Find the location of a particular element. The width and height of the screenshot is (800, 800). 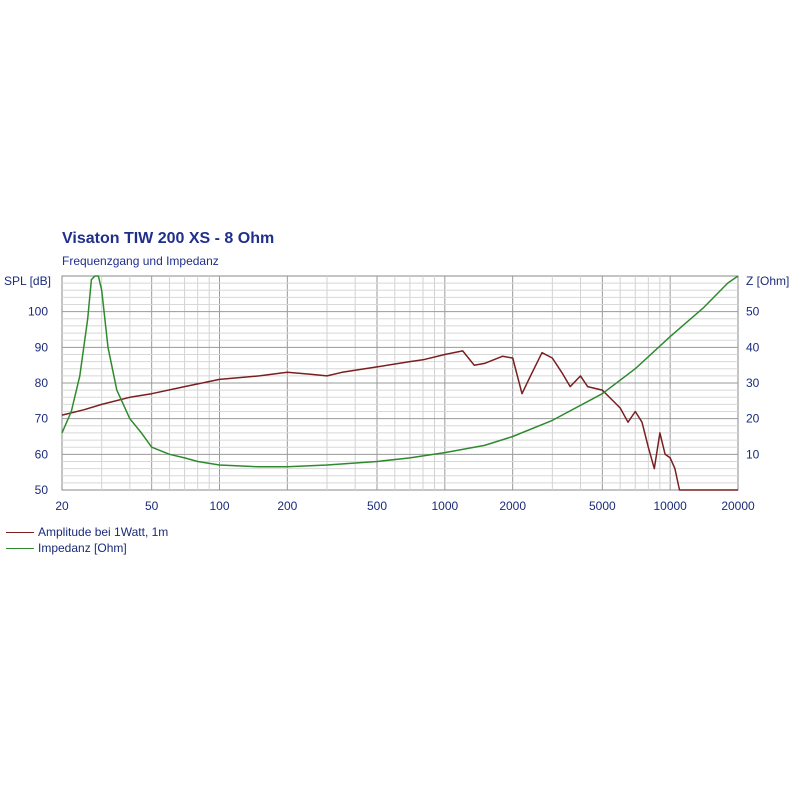

y-right-tick-label: 20 is located at coordinates (753, 419).